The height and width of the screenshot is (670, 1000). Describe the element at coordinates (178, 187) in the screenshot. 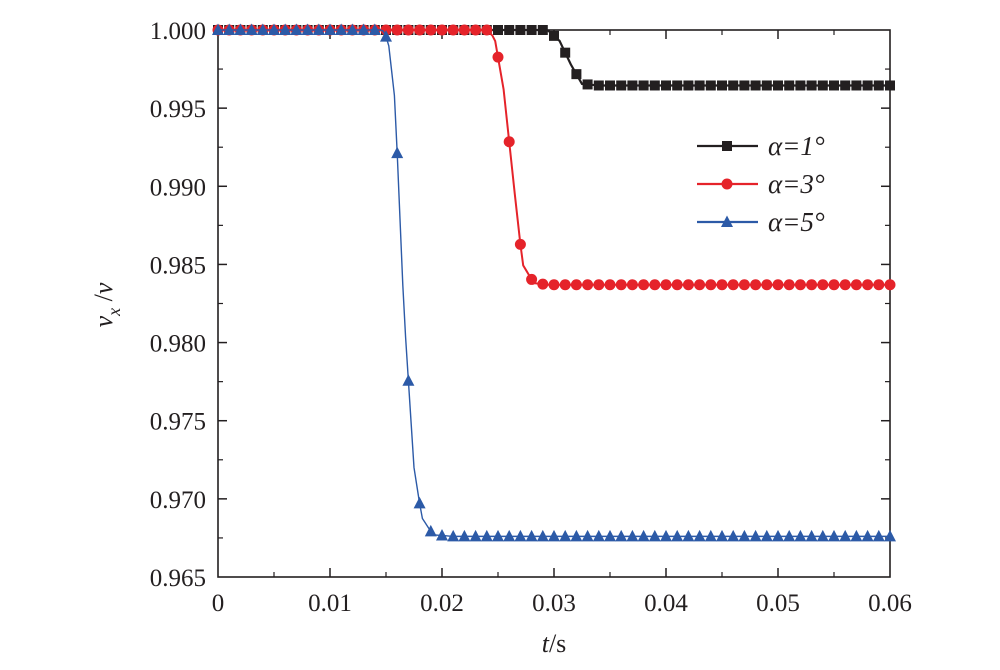

I see `y-tick-label: 0.990` at that location.